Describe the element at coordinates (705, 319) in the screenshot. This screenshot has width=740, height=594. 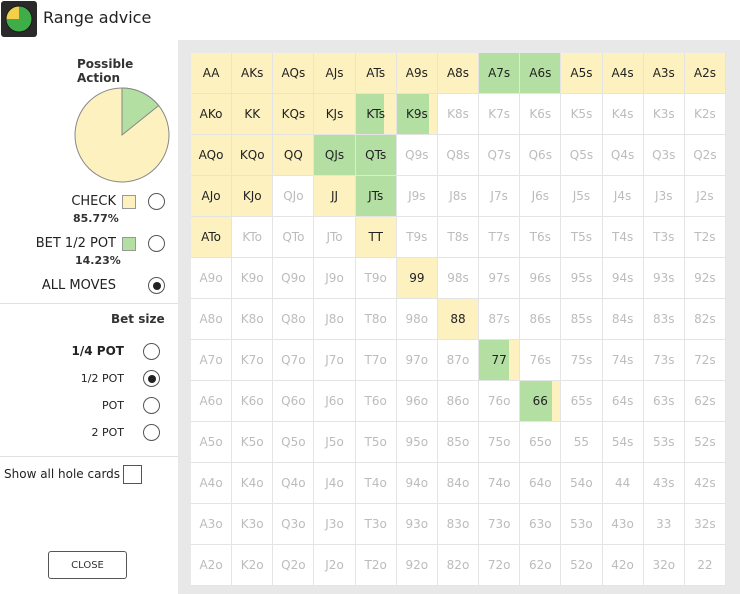
I see `hand-cell-82s: 82s` at that location.